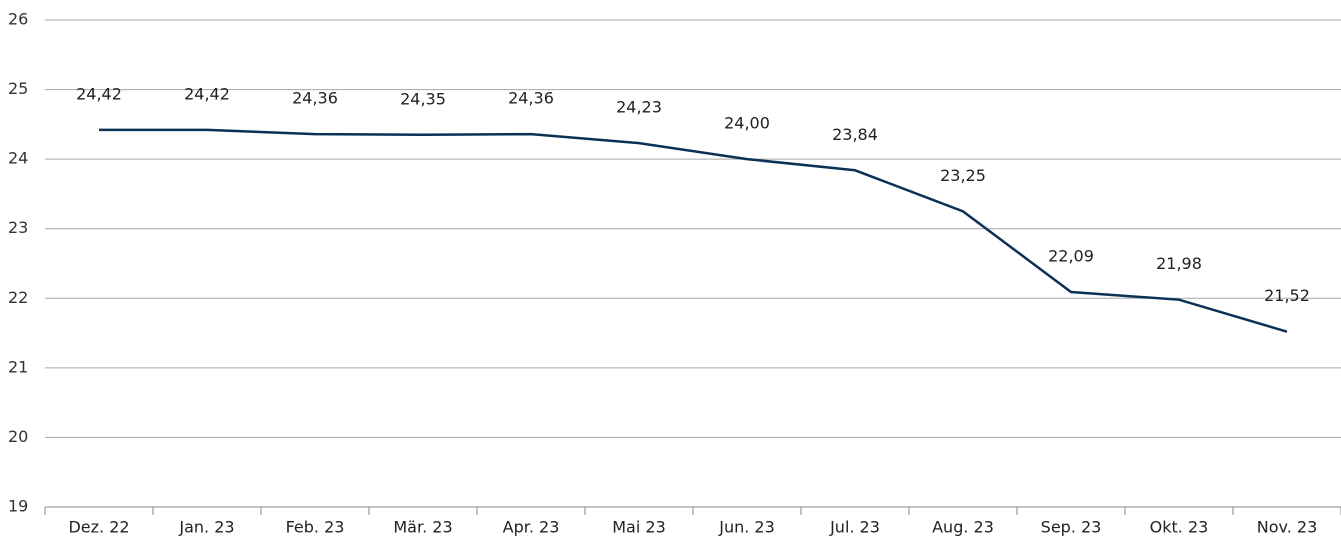 The height and width of the screenshot is (541, 1341). I want to click on data-label: 24,00, so click(747, 123).